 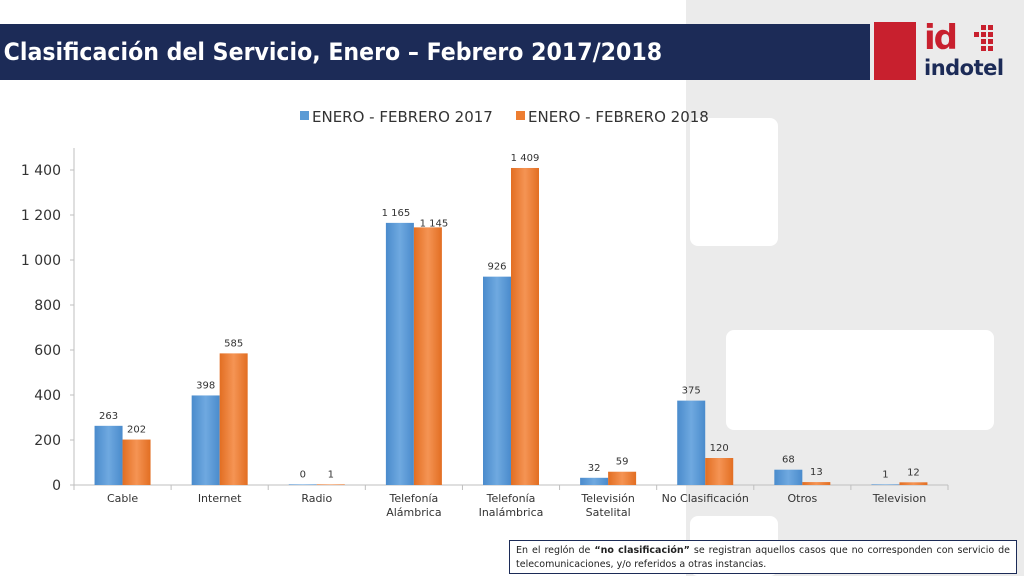 I want to click on data-label: 375, so click(x=691, y=391).